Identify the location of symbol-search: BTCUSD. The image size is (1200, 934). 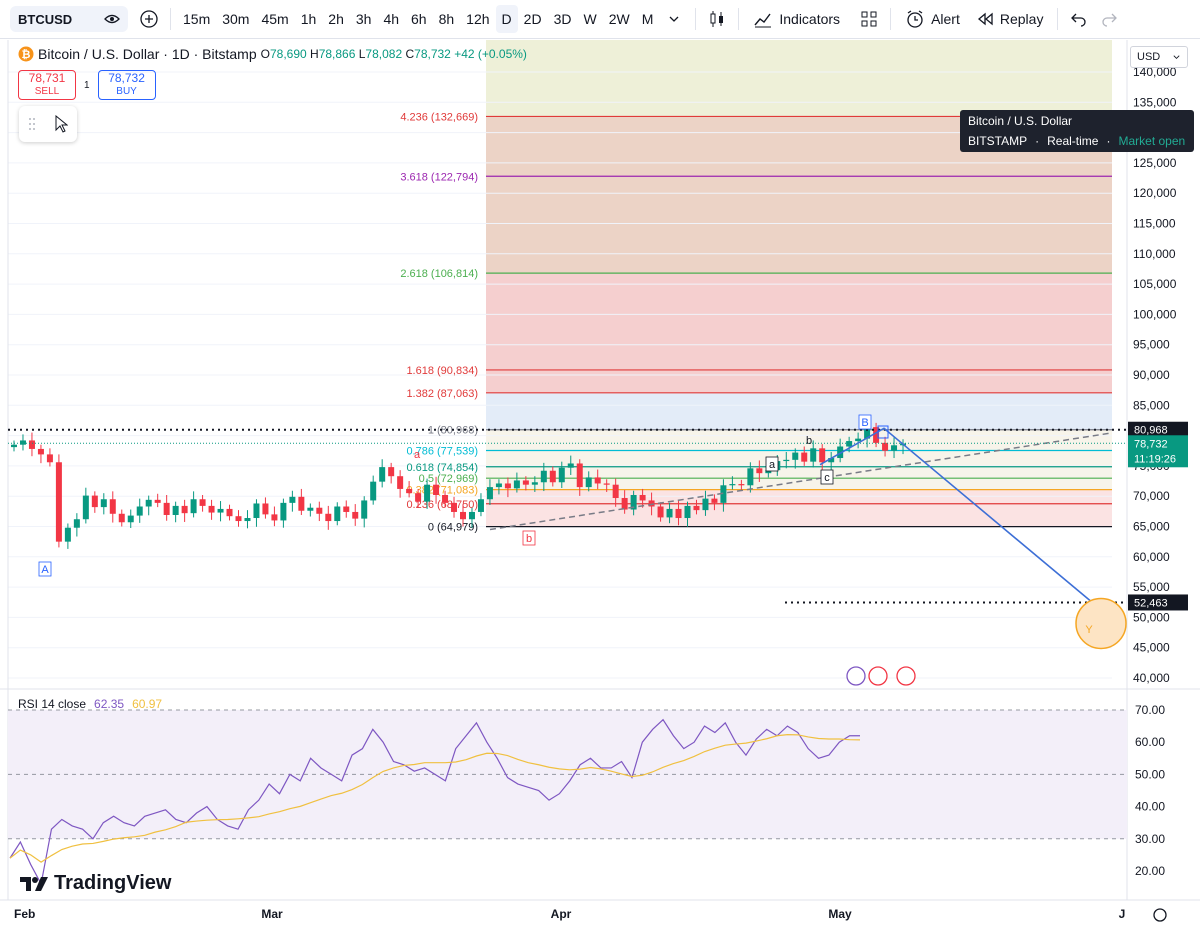
(69, 19).